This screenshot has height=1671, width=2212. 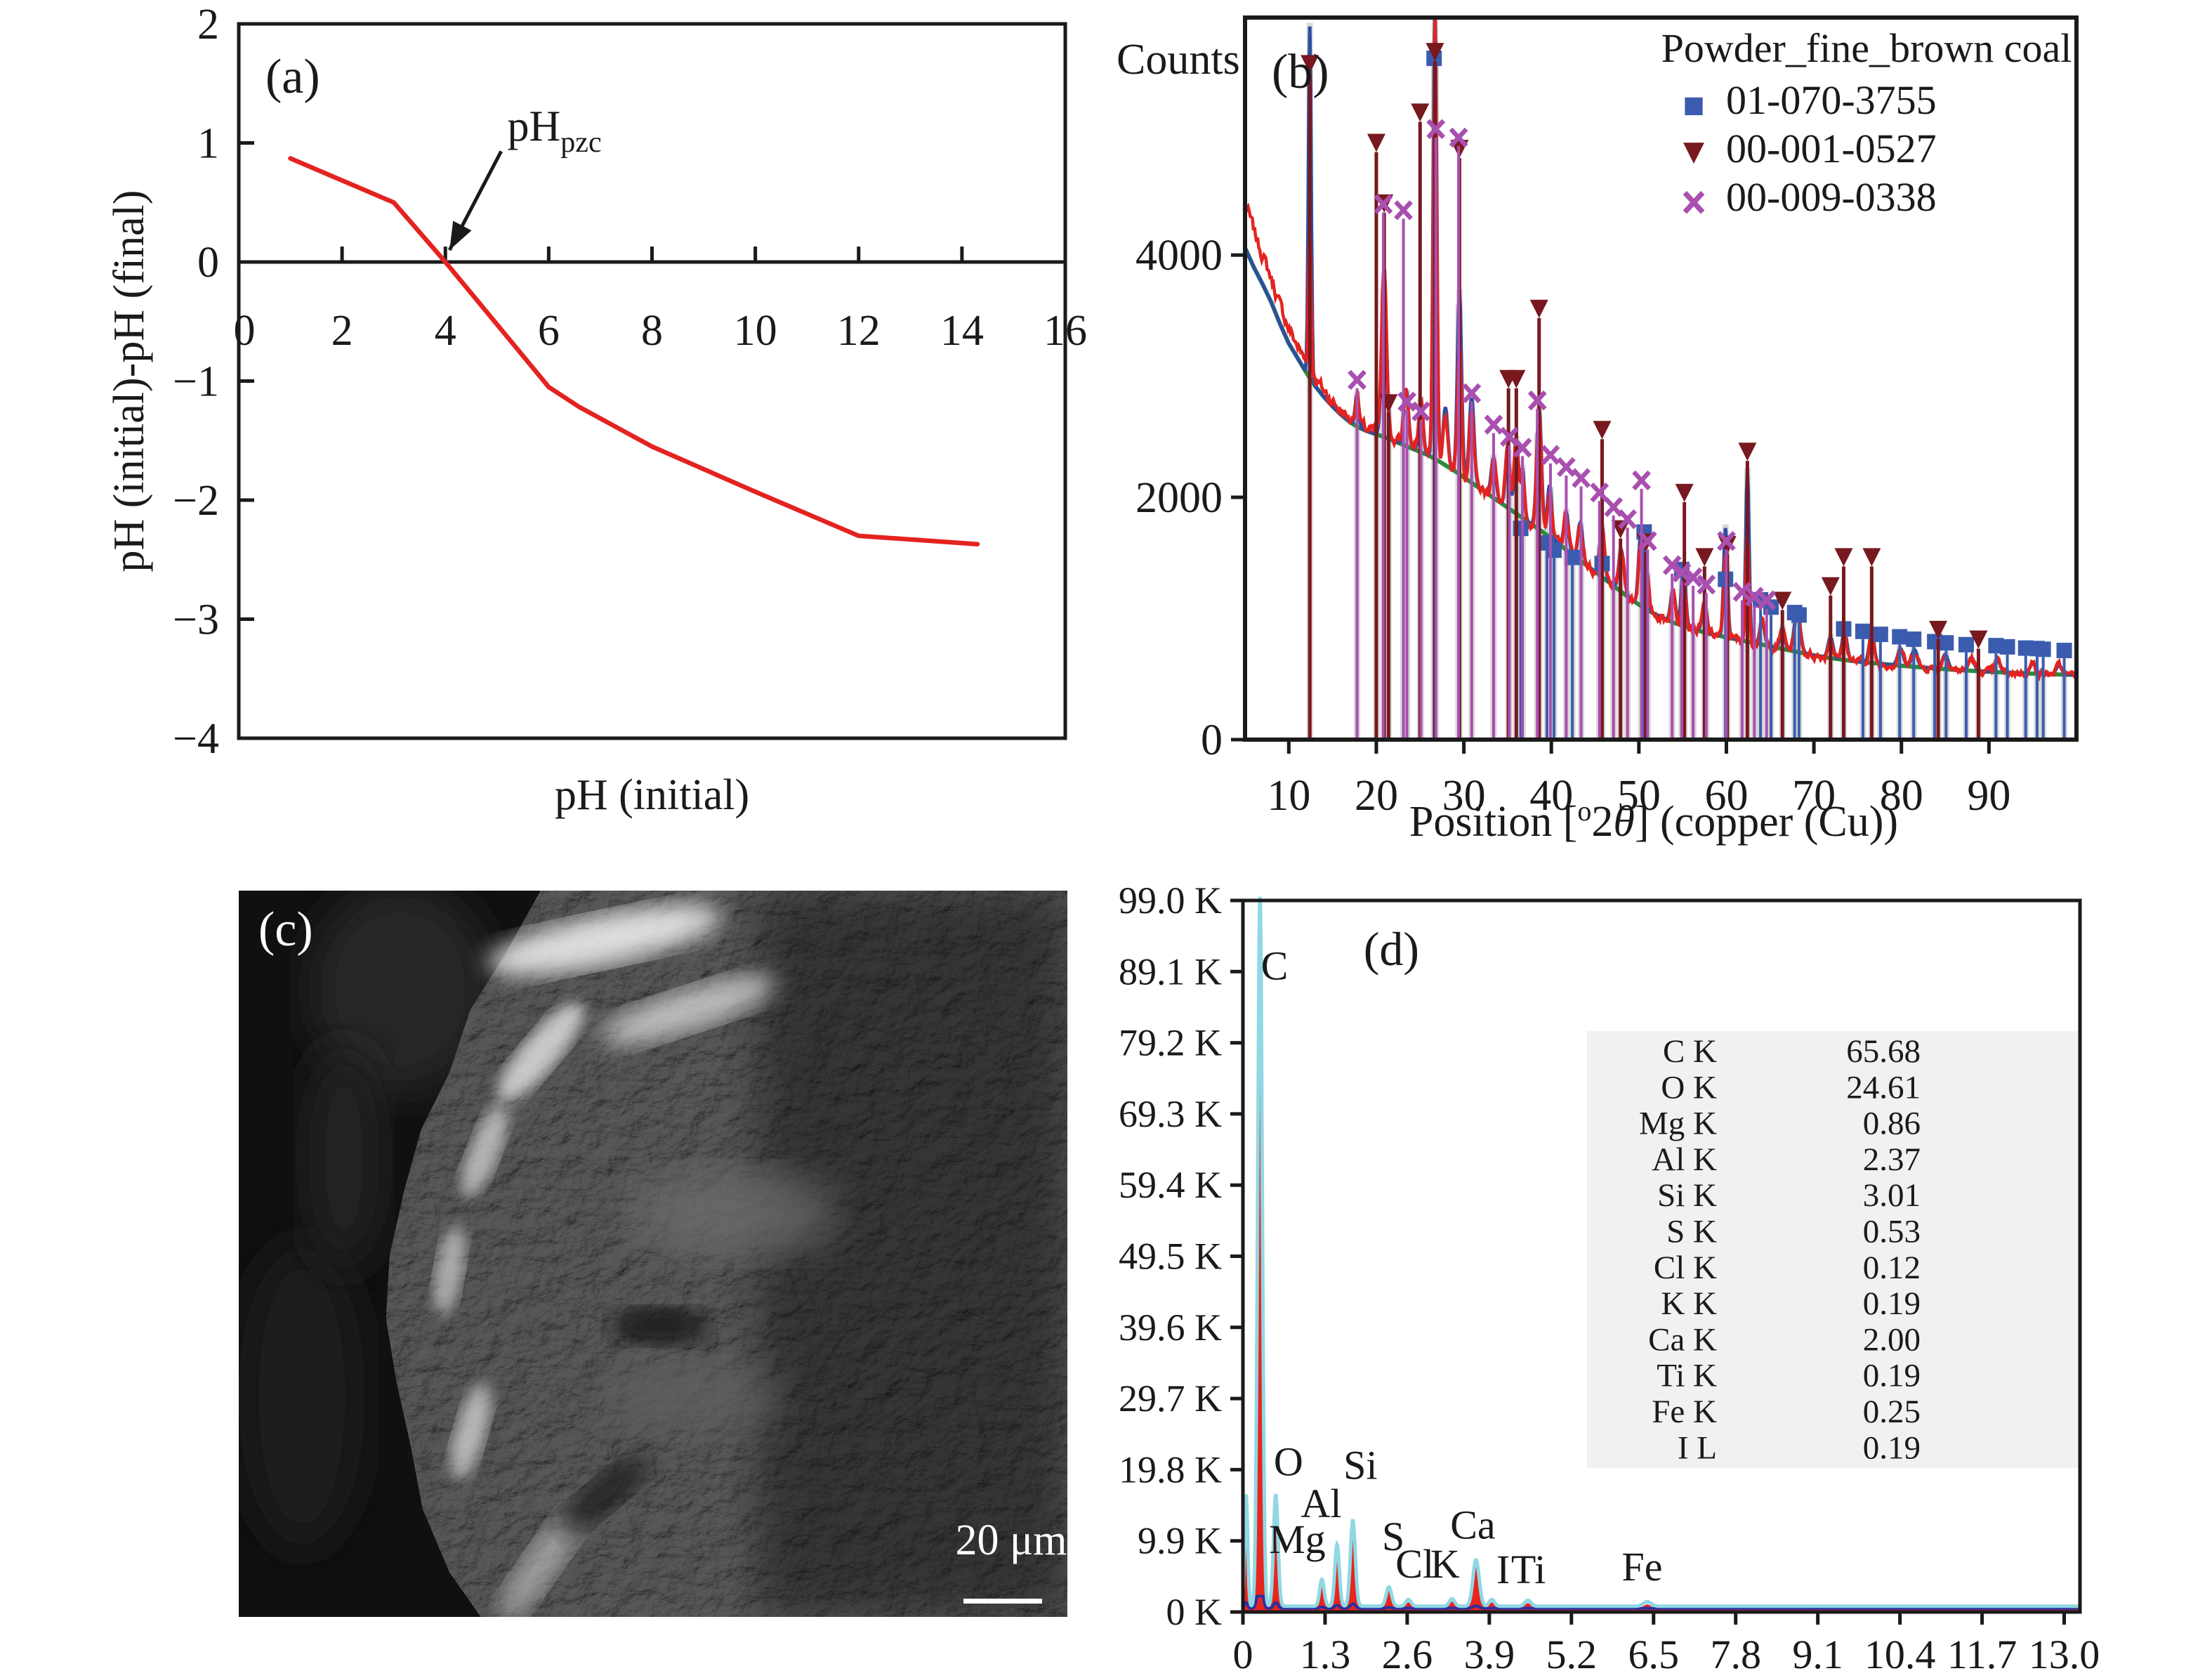 What do you see at coordinates (1678, 1124) in the screenshot?
I see `table-element-cell: Mg K` at bounding box center [1678, 1124].